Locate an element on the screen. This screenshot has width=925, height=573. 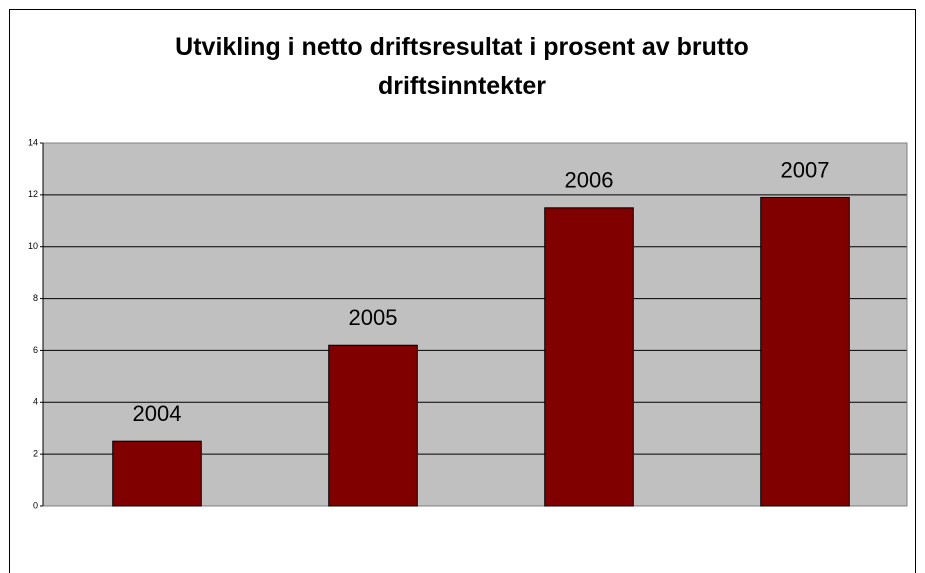
y-tick-label: 4 is located at coordinates (35, 402).